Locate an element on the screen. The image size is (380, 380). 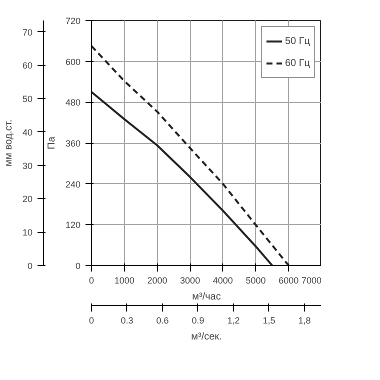
y-tick-label: 240 is located at coordinates (73, 184).